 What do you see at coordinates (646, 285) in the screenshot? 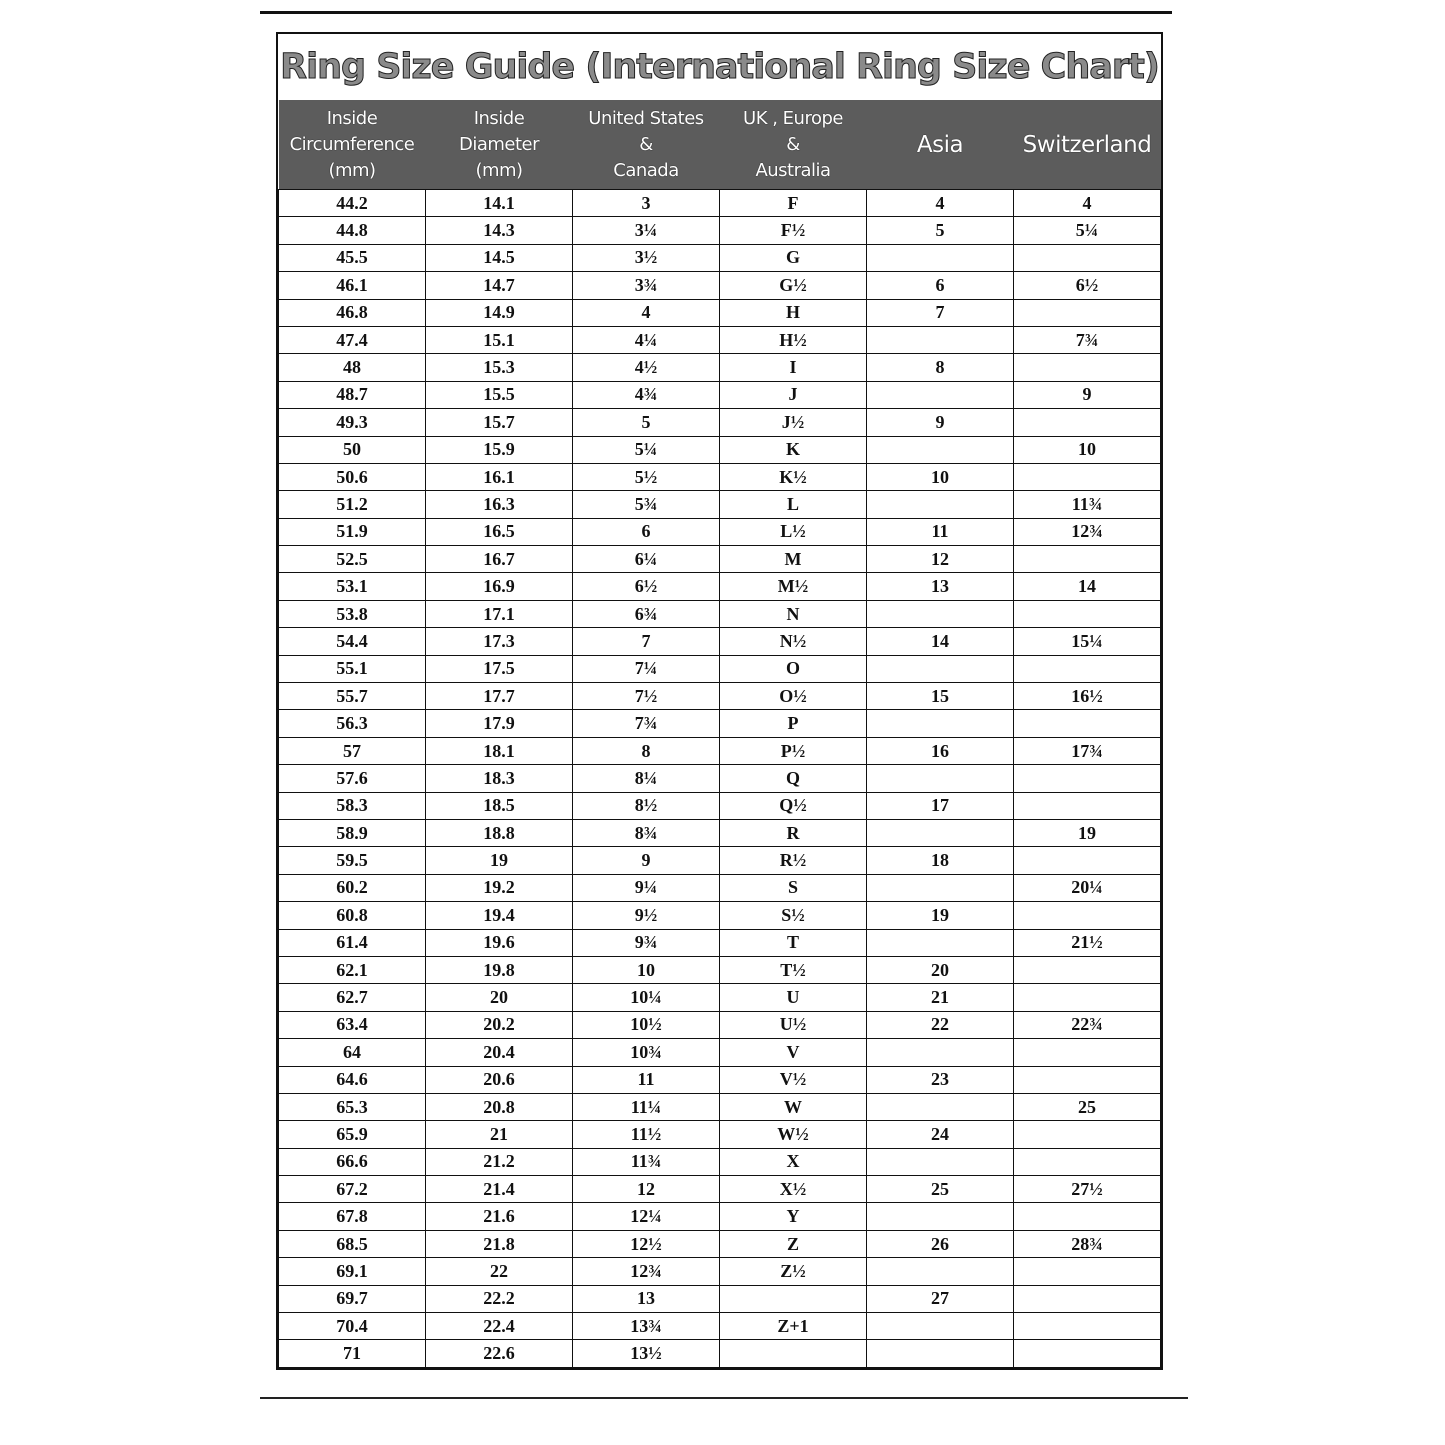
I see `cell-us-canada: 3¾` at bounding box center [646, 285].